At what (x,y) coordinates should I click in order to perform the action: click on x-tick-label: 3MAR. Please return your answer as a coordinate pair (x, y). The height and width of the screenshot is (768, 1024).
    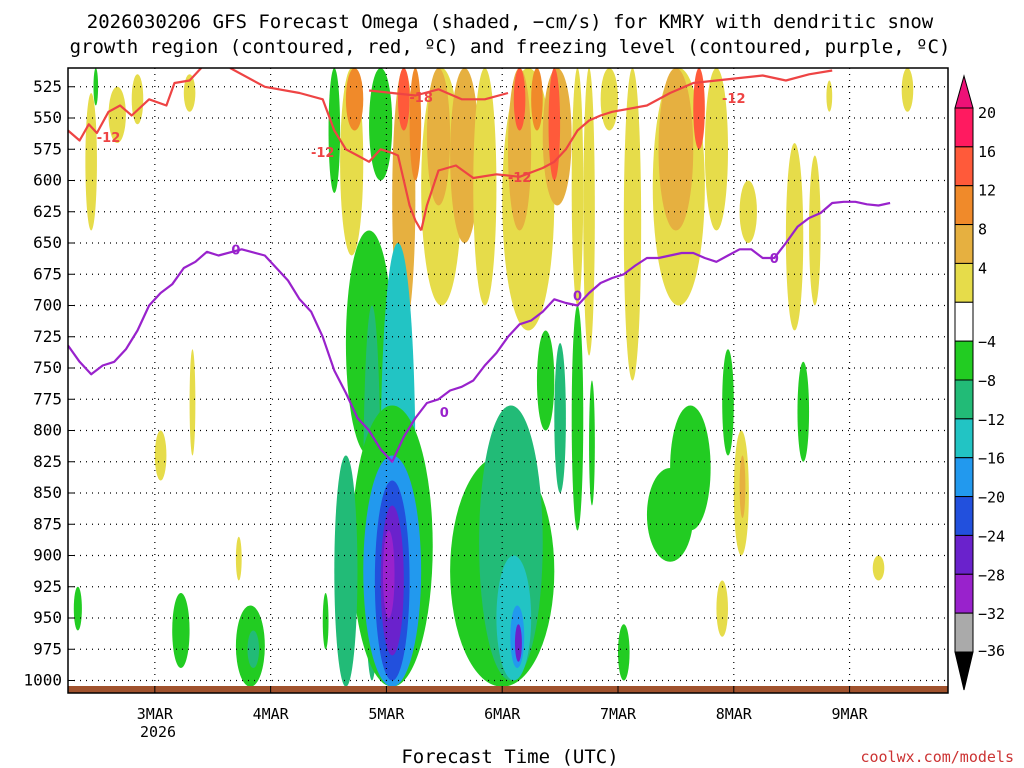
    Looking at the image, I should click on (155, 714).